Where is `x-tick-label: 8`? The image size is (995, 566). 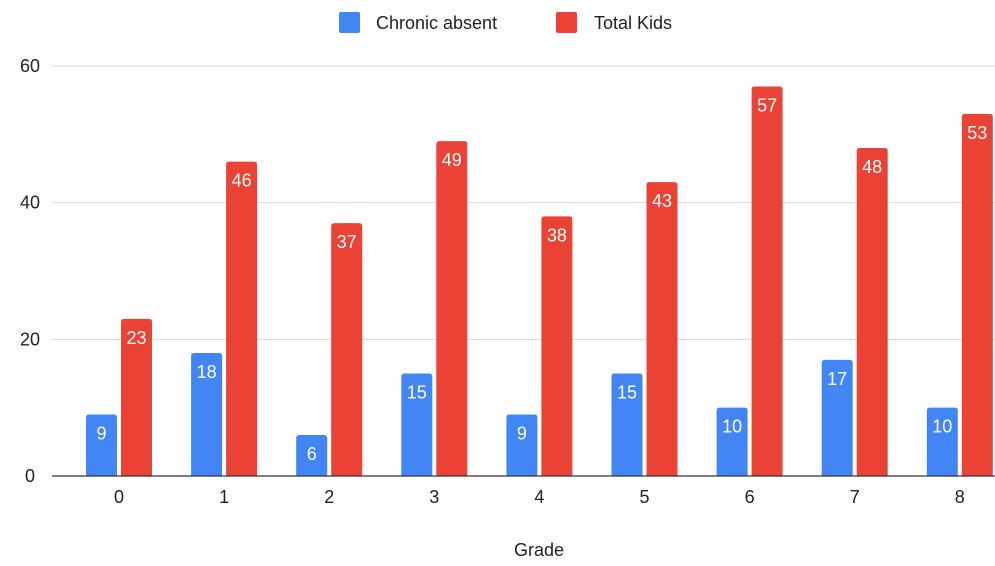 x-tick-label: 8 is located at coordinates (960, 497).